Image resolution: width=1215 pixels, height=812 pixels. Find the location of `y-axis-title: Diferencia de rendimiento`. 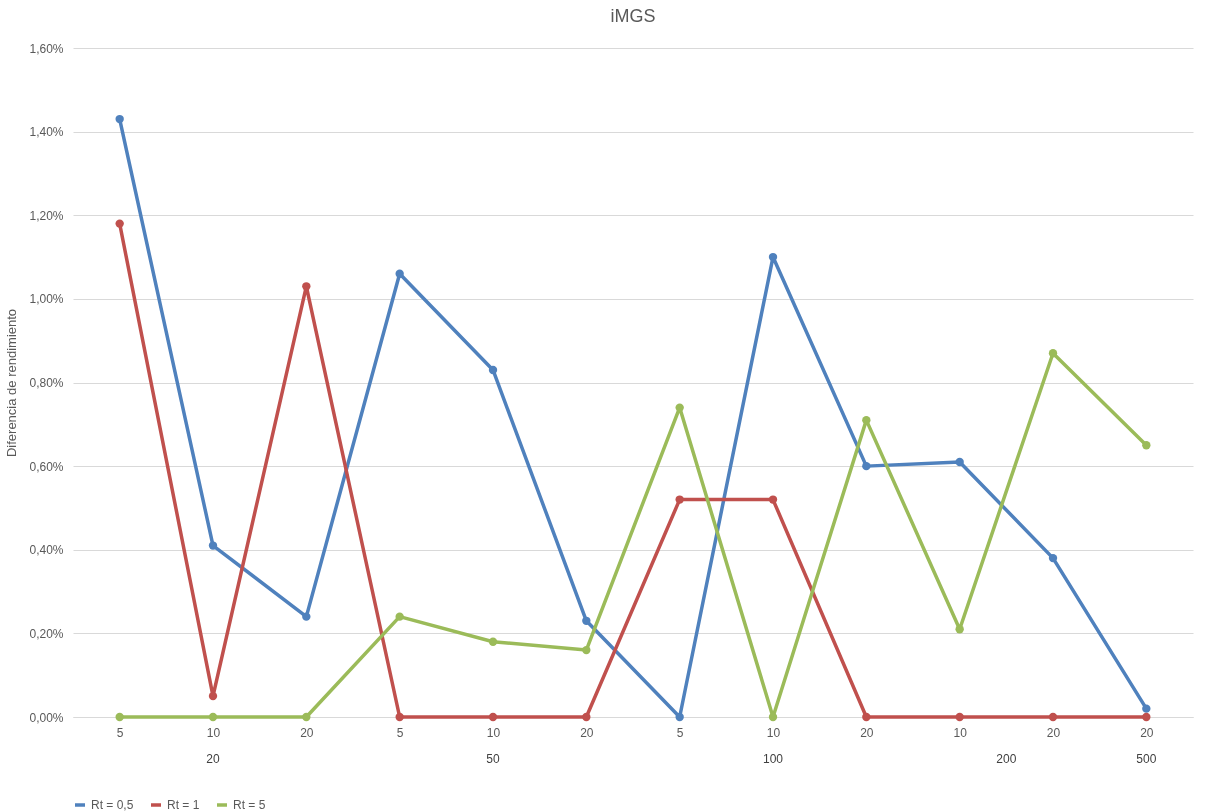

y-axis-title: Diferencia de rendimiento is located at coordinates (12, 383).